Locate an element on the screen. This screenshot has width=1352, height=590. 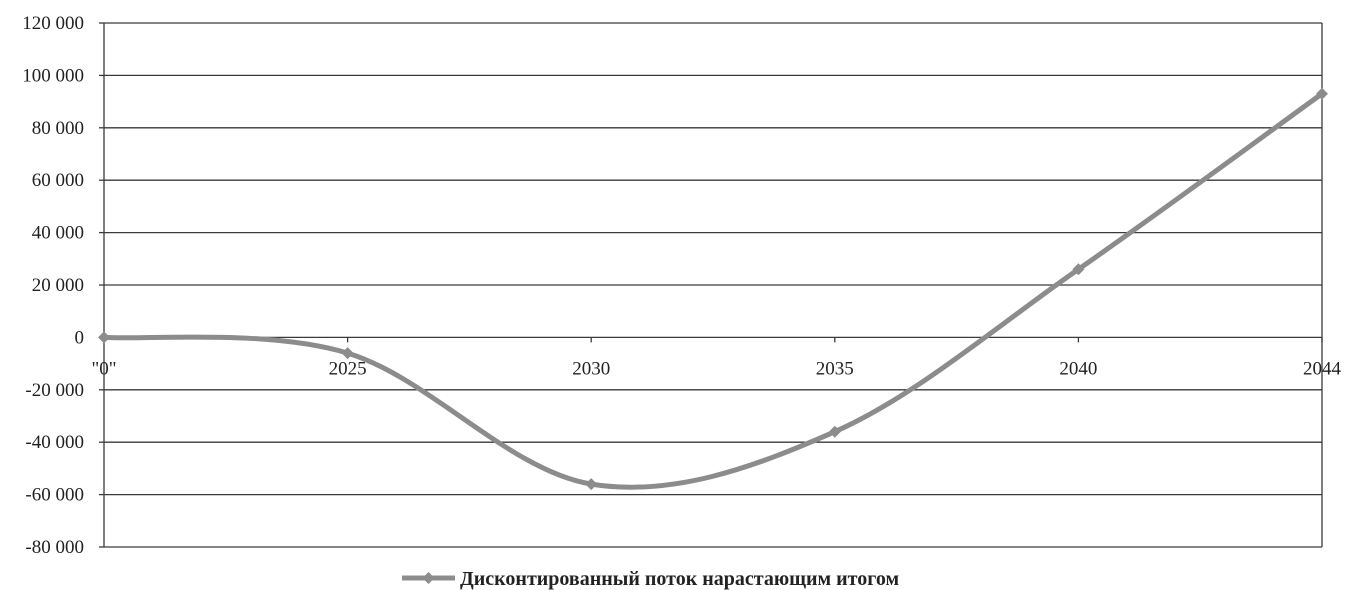
y-tick-label: 120 000 is located at coordinates (53, 23).